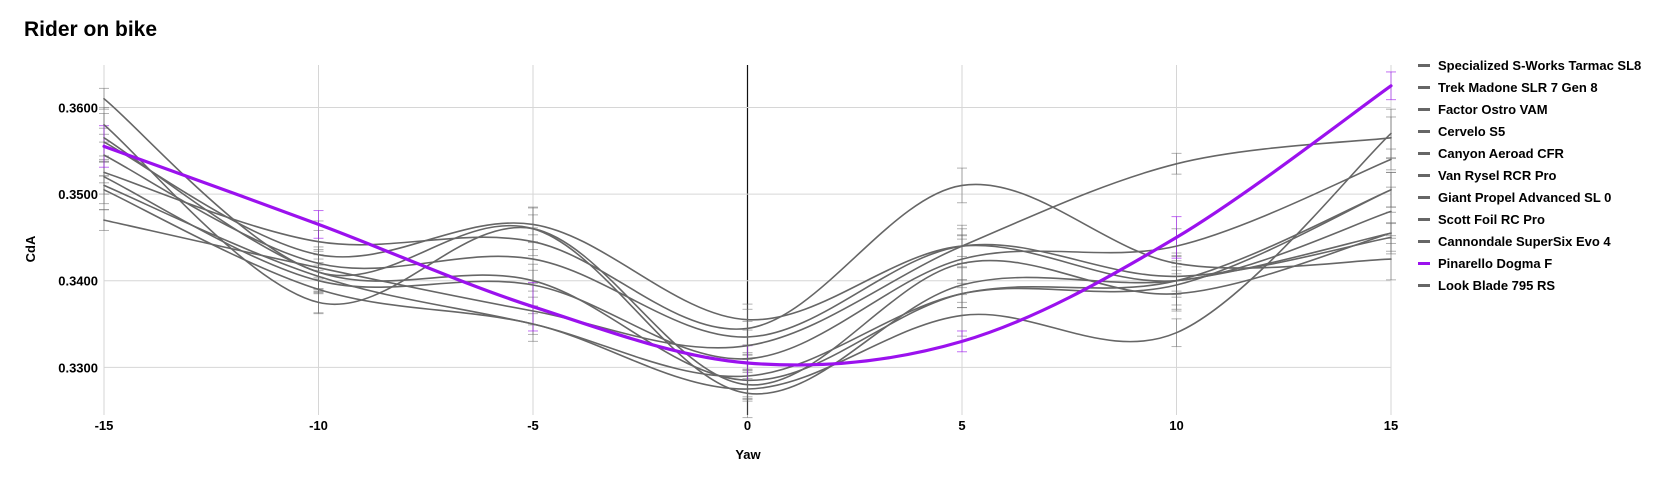 The height and width of the screenshot is (485, 1674). I want to click on legend-label: Trek Madone SLR 7 Gen 8, so click(1518, 87).